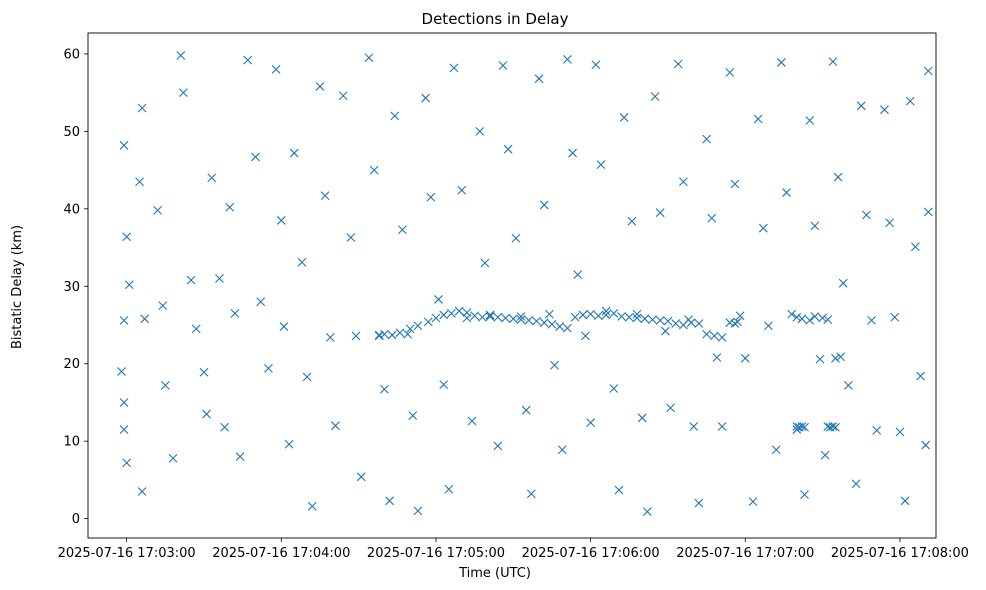  I want to click on x-tick-label: 2025-07-16 17:05:00, so click(436, 553).